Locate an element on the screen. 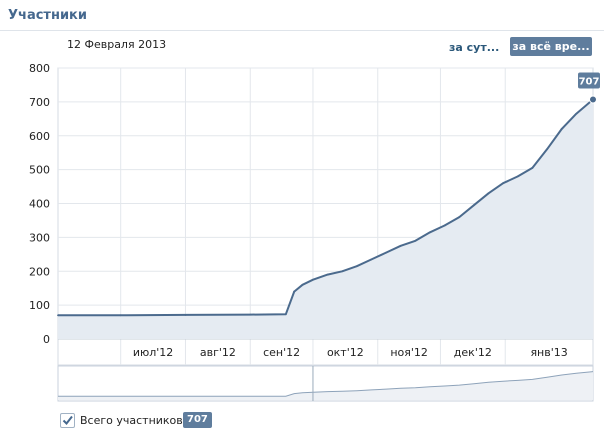  end-value-badge is located at coordinates (589, 80).